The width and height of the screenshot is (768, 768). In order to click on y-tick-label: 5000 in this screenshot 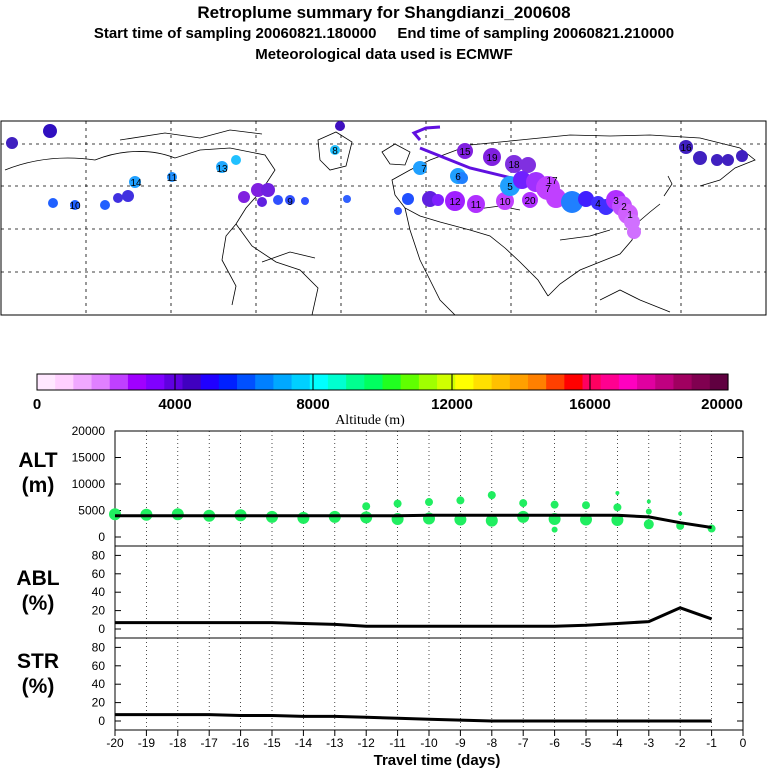, I will do `click(91, 511)`.